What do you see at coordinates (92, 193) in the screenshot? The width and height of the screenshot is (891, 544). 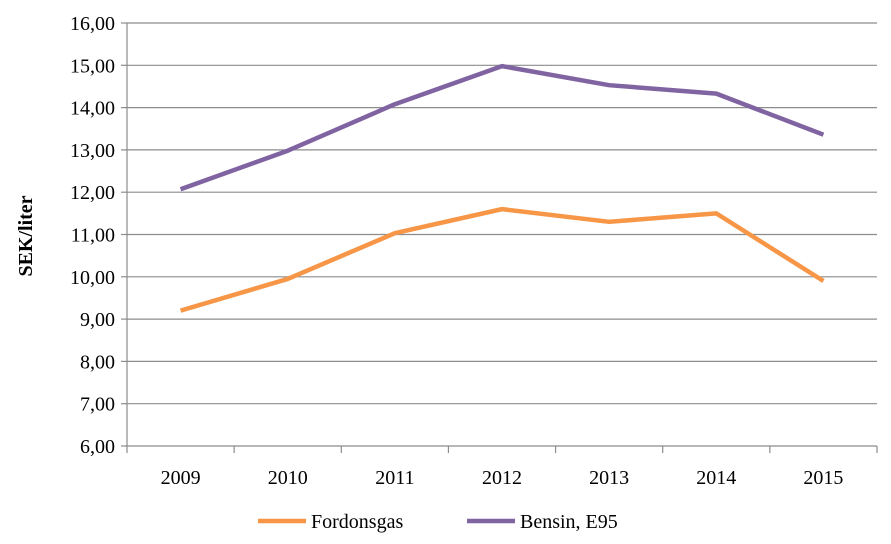 I see `y-tick-label: 12,00` at bounding box center [92, 193].